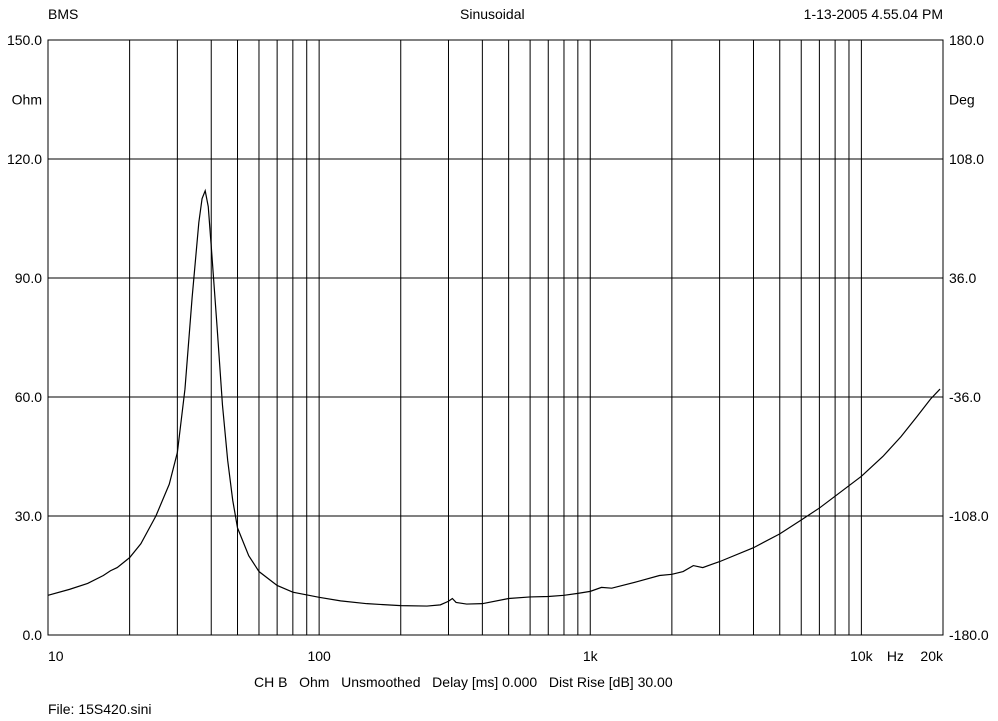 The height and width of the screenshot is (721, 998). Describe the element at coordinates (28, 278) in the screenshot. I see `y-tick-label: 90.0` at that location.